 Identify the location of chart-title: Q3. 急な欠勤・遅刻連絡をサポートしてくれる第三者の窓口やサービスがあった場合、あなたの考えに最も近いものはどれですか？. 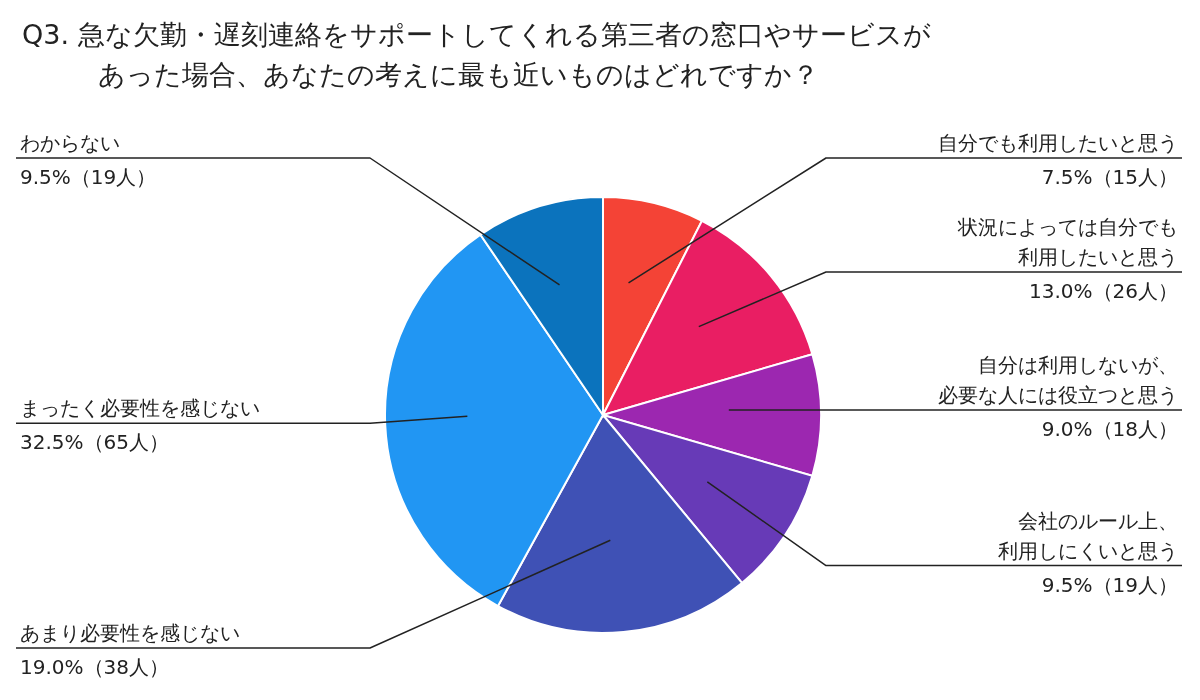
(476, 54).